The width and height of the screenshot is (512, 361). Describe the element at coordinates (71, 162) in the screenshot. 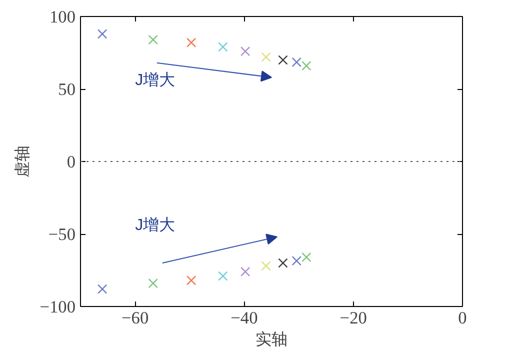

I see `y-tick-label: 0` at that location.